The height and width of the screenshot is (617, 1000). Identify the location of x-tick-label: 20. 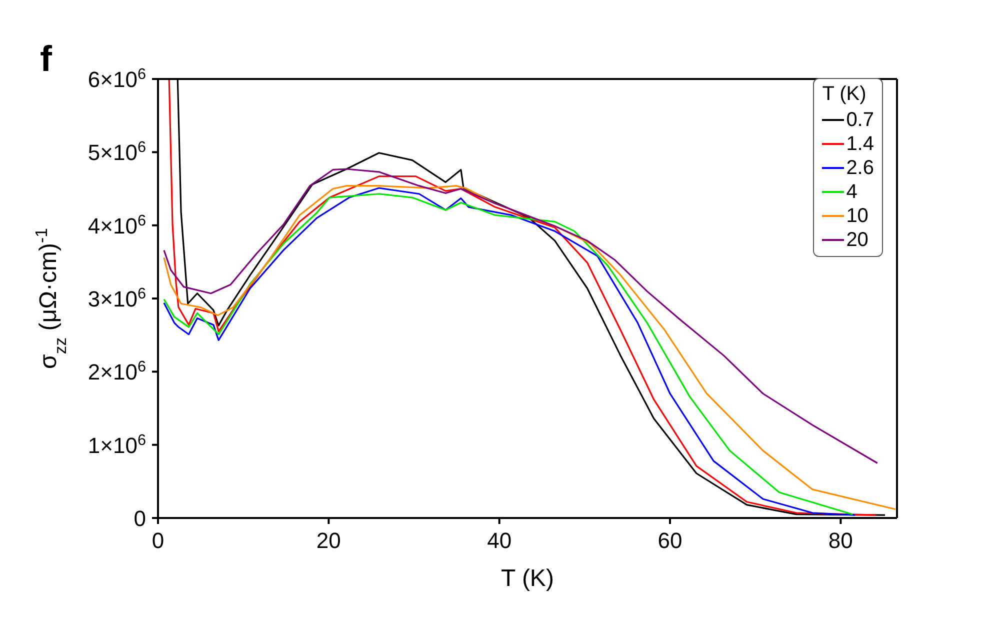
(328, 540).